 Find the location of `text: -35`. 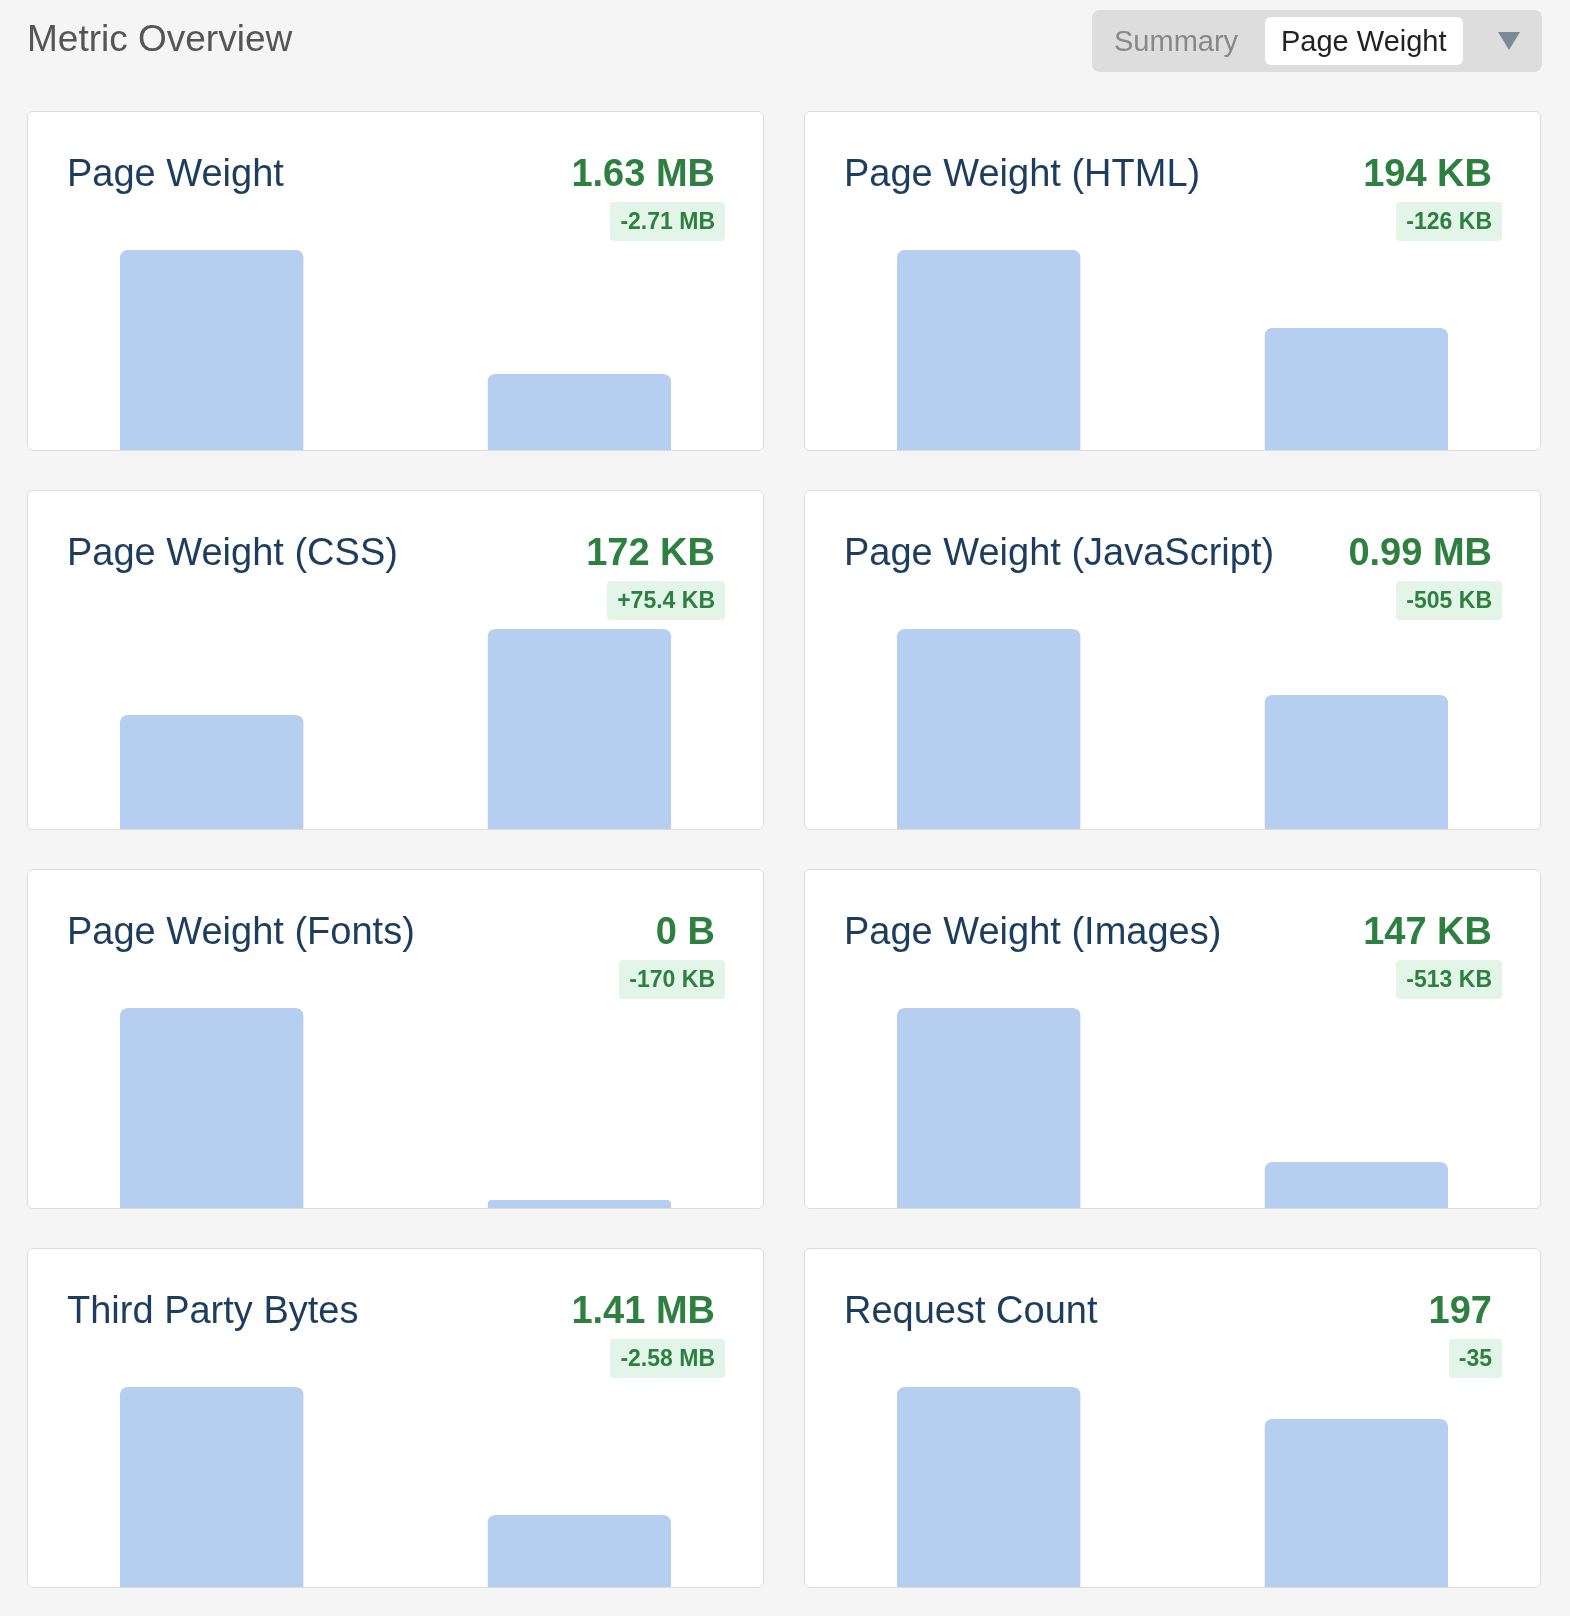

text: -35 is located at coordinates (1475, 1358).